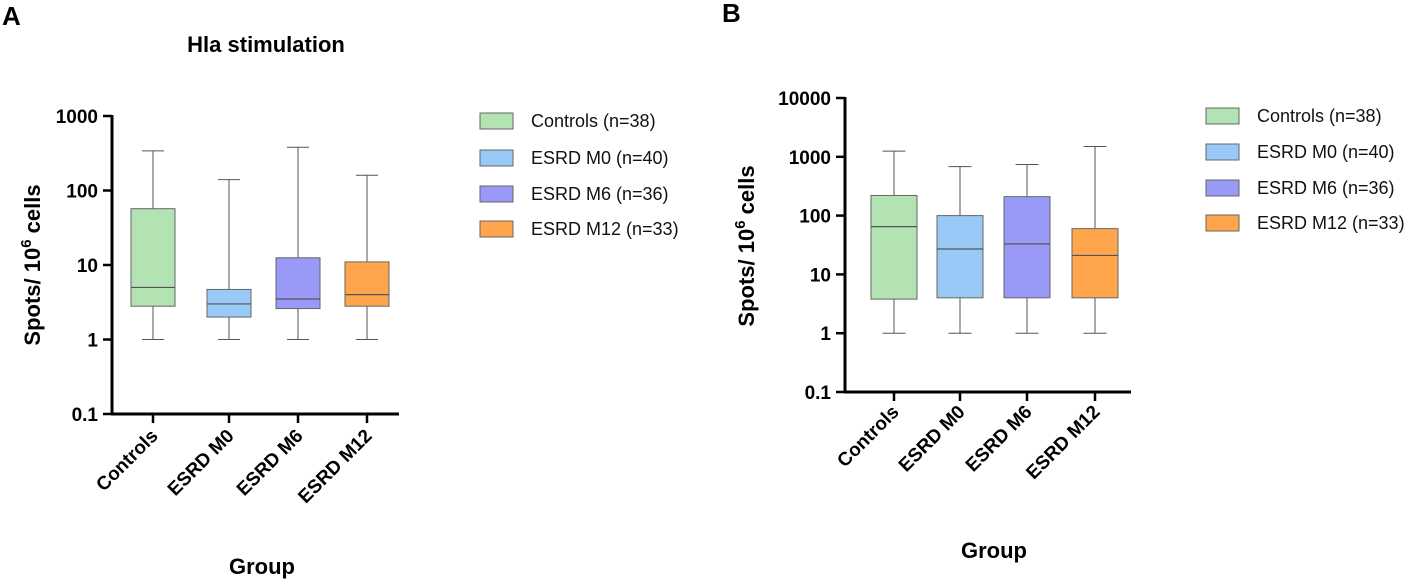 Image resolution: width=1427 pixels, height=580 pixels. What do you see at coordinates (815, 217) in the screenshot?
I see `panel-b-ytick-label: 100` at bounding box center [815, 217].